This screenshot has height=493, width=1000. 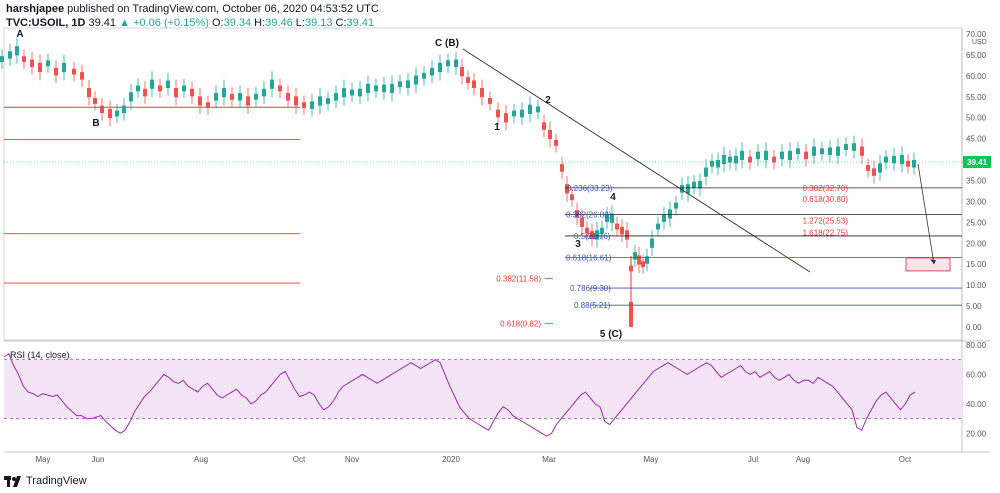 I want to click on fib-level-label: 0.618(16.61), so click(x=589, y=257).